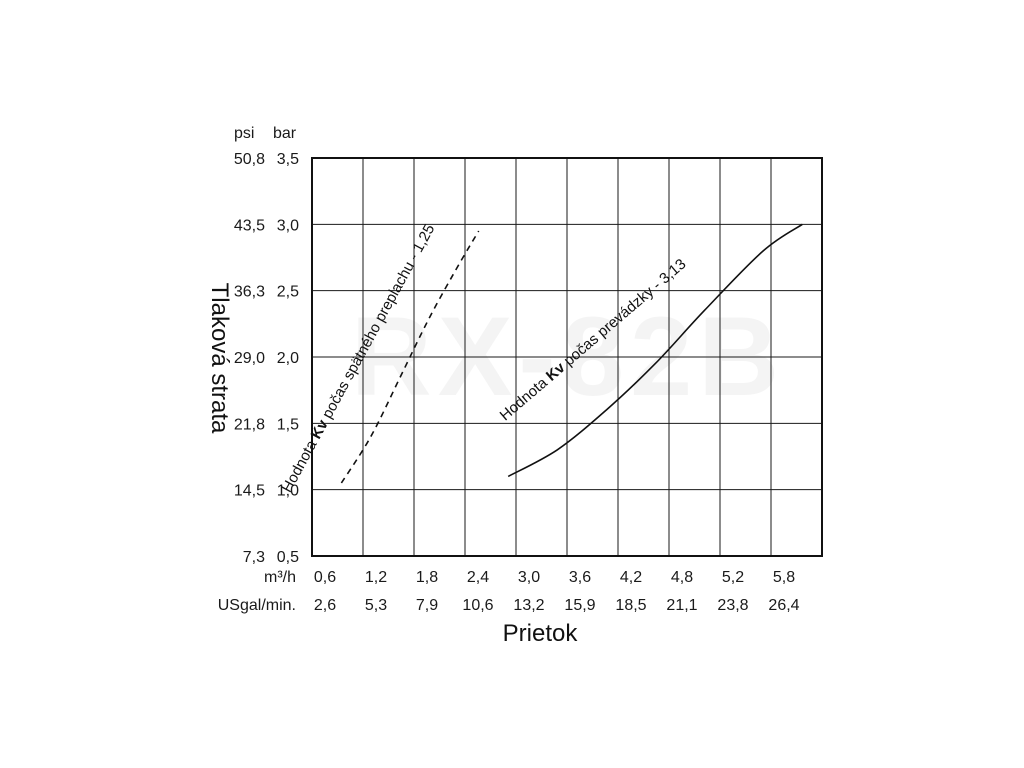  What do you see at coordinates (280, 577) in the screenshot?
I see `x-unit-m3h: m³/h` at bounding box center [280, 577].